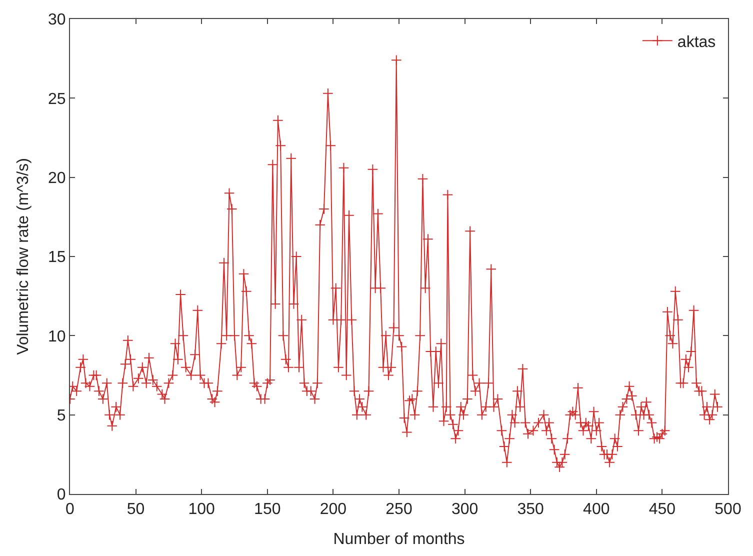 The height and width of the screenshot is (556, 753). What do you see at coordinates (596, 509) in the screenshot?
I see `x-tick-label: 400` at bounding box center [596, 509].